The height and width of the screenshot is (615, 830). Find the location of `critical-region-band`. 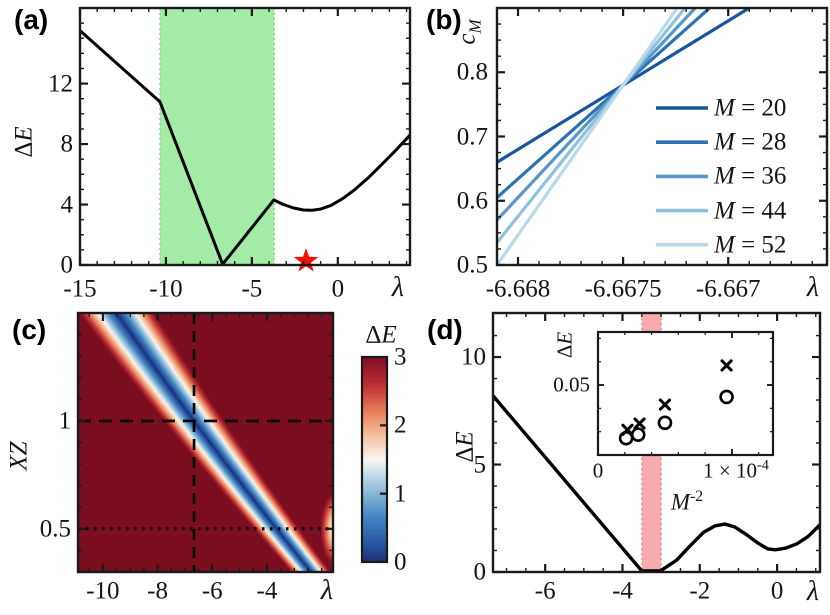

critical-region-band is located at coordinates (217, 136).